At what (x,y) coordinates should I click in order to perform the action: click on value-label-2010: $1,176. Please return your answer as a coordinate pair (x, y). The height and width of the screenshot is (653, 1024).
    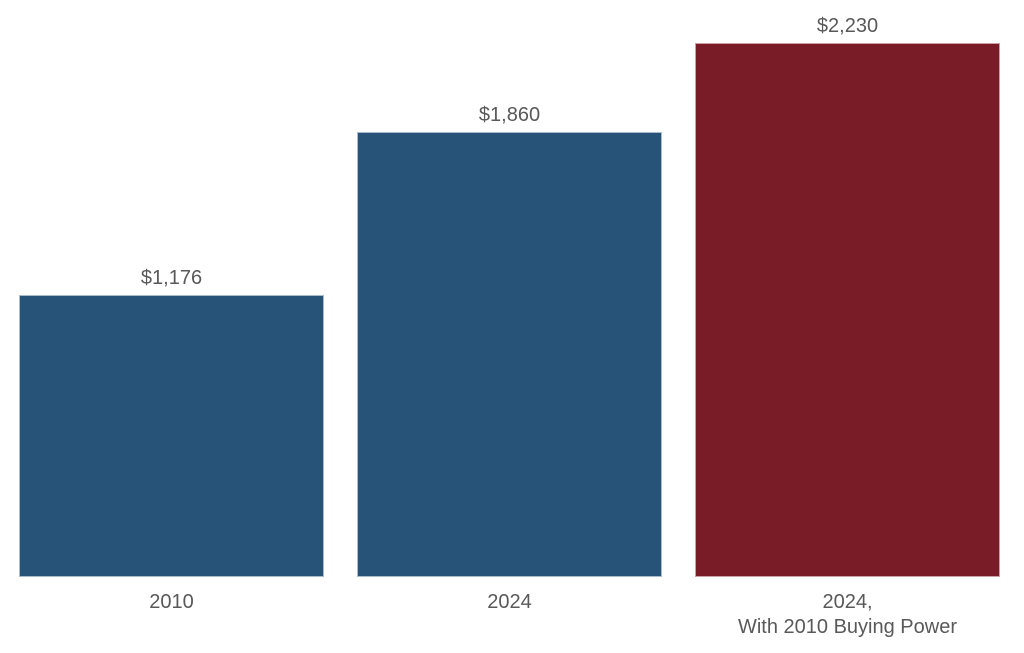
    Looking at the image, I should click on (171, 278).